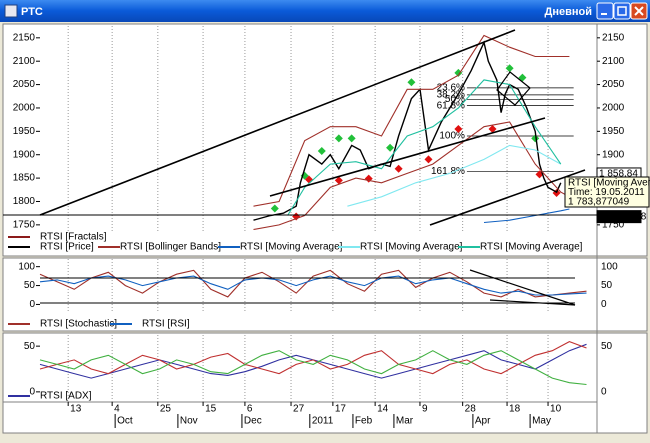  I want to click on x-tick-label: 27, so click(299, 409).